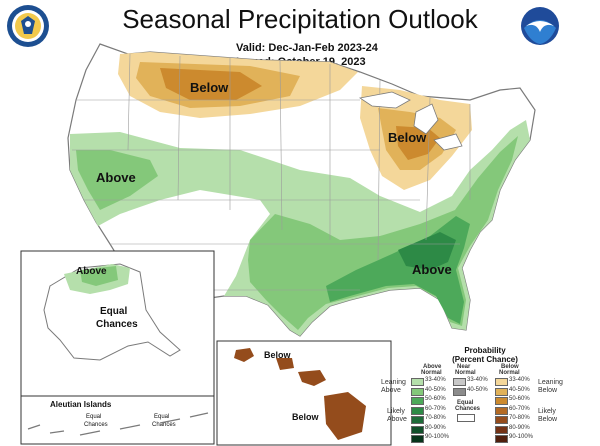  I want to click on ec-swatch, so click(466, 418).